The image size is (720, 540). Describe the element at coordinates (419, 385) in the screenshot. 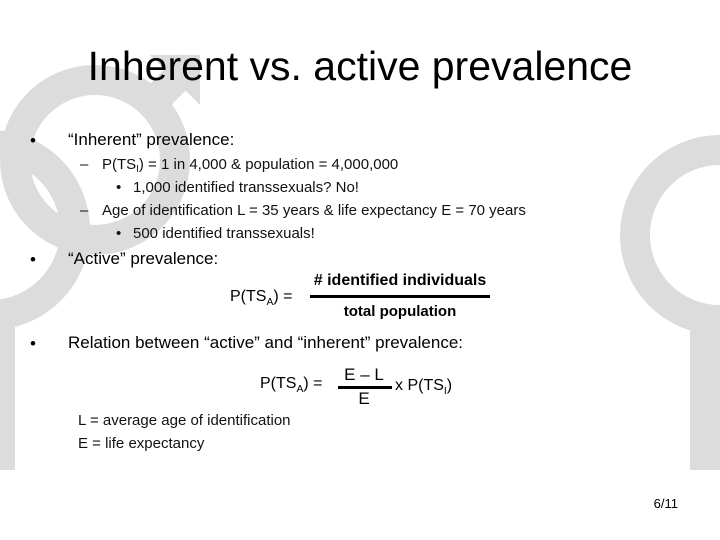

I see `text: x P(TS` at that location.